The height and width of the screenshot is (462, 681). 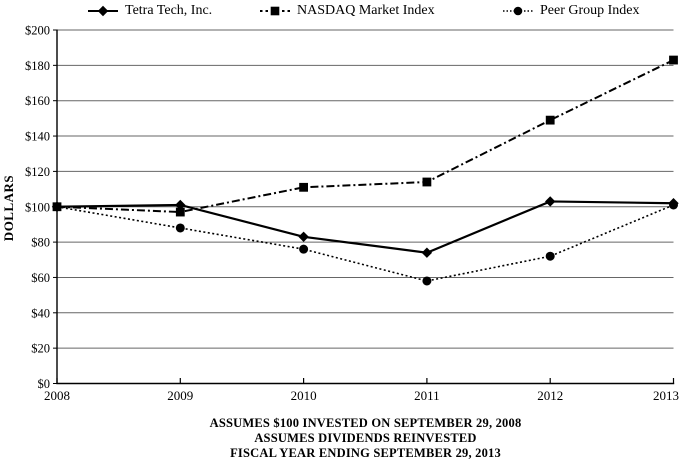 What do you see at coordinates (427, 281) in the screenshot?
I see `data-point-peer-group-index-2011` at bounding box center [427, 281].